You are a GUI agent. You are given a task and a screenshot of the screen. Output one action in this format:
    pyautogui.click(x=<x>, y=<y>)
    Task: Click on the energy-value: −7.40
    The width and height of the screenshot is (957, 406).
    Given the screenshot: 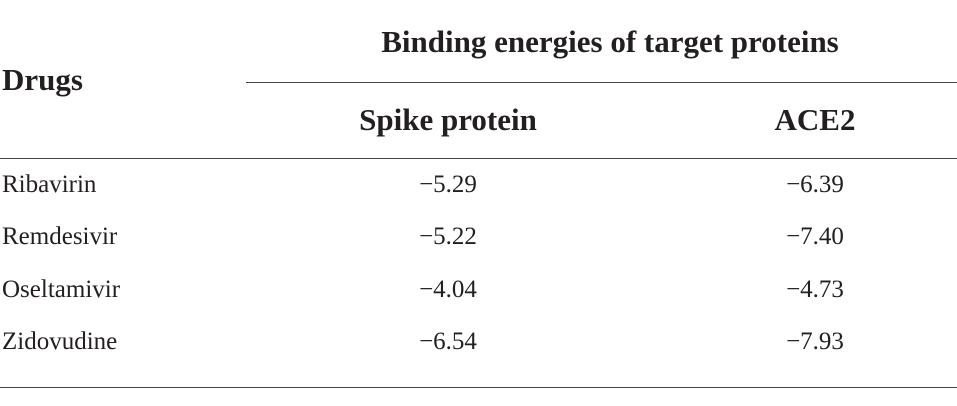 What is the action you would take?
    pyautogui.click(x=815, y=237)
    